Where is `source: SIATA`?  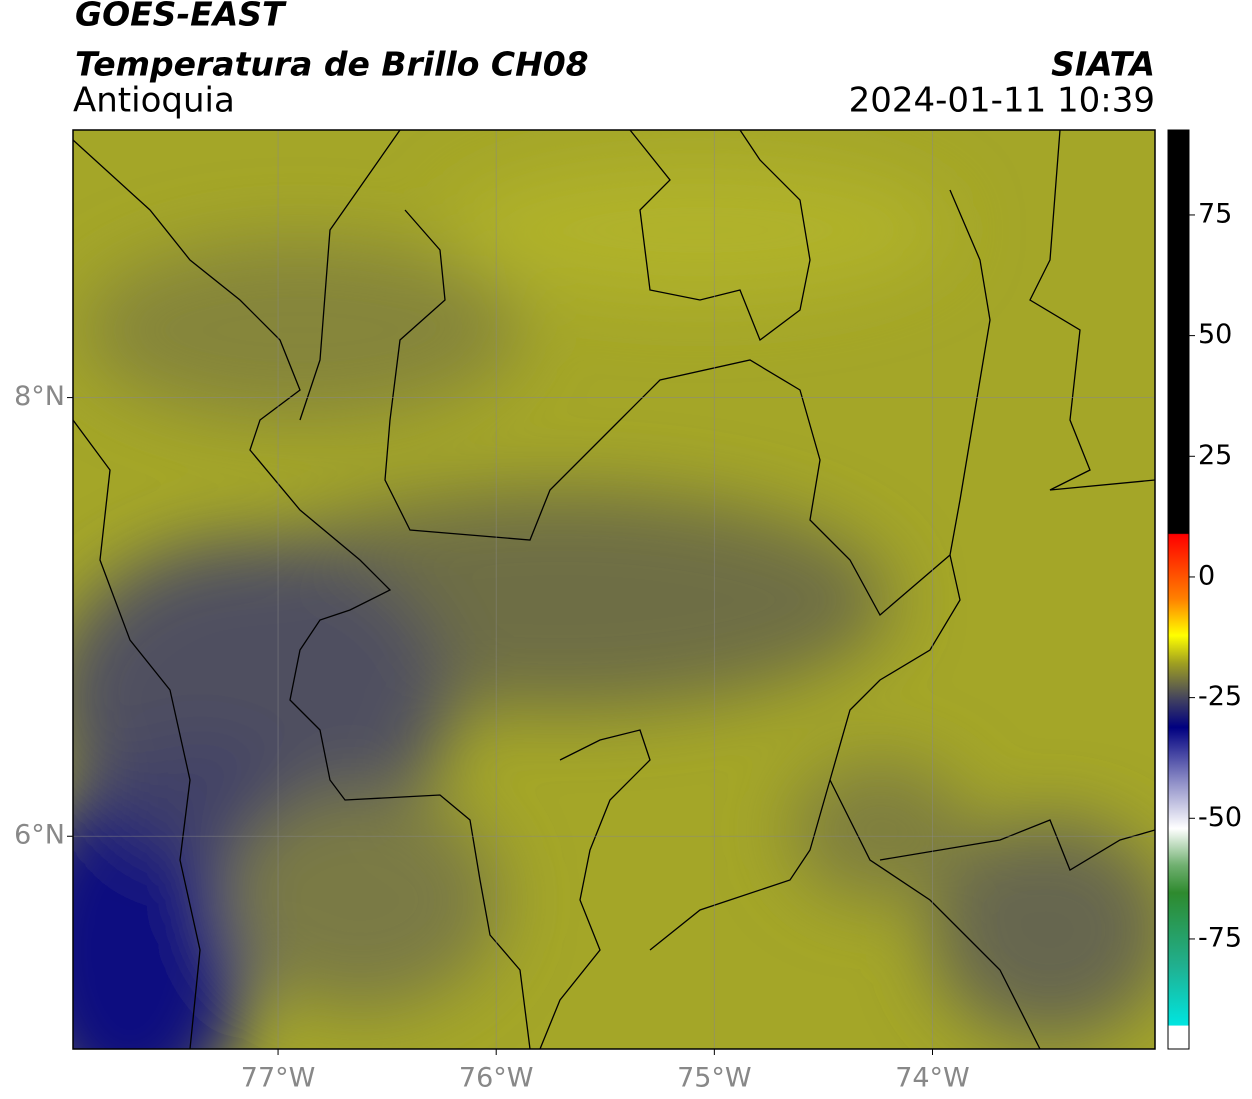 source: SIATA is located at coordinates (1103, 64).